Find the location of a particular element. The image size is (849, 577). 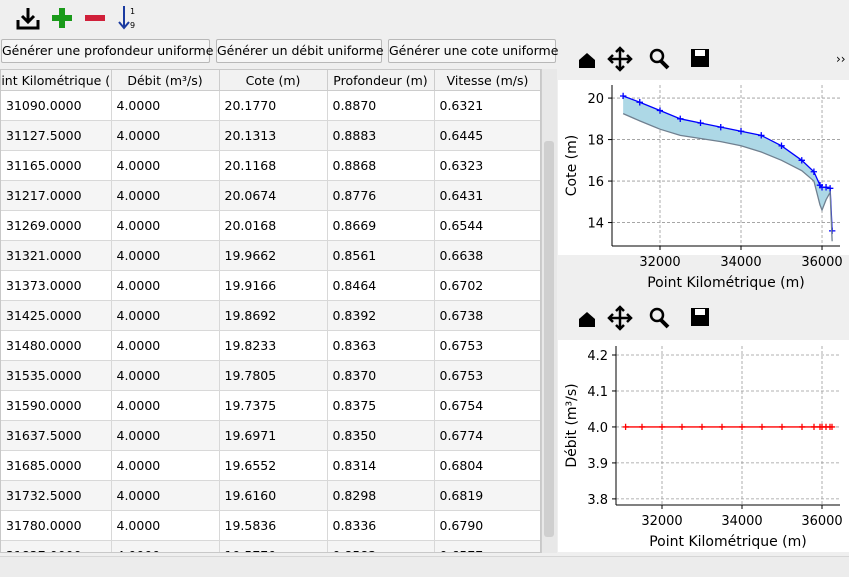

toolbar: 19 is located at coordinates (75, 18).